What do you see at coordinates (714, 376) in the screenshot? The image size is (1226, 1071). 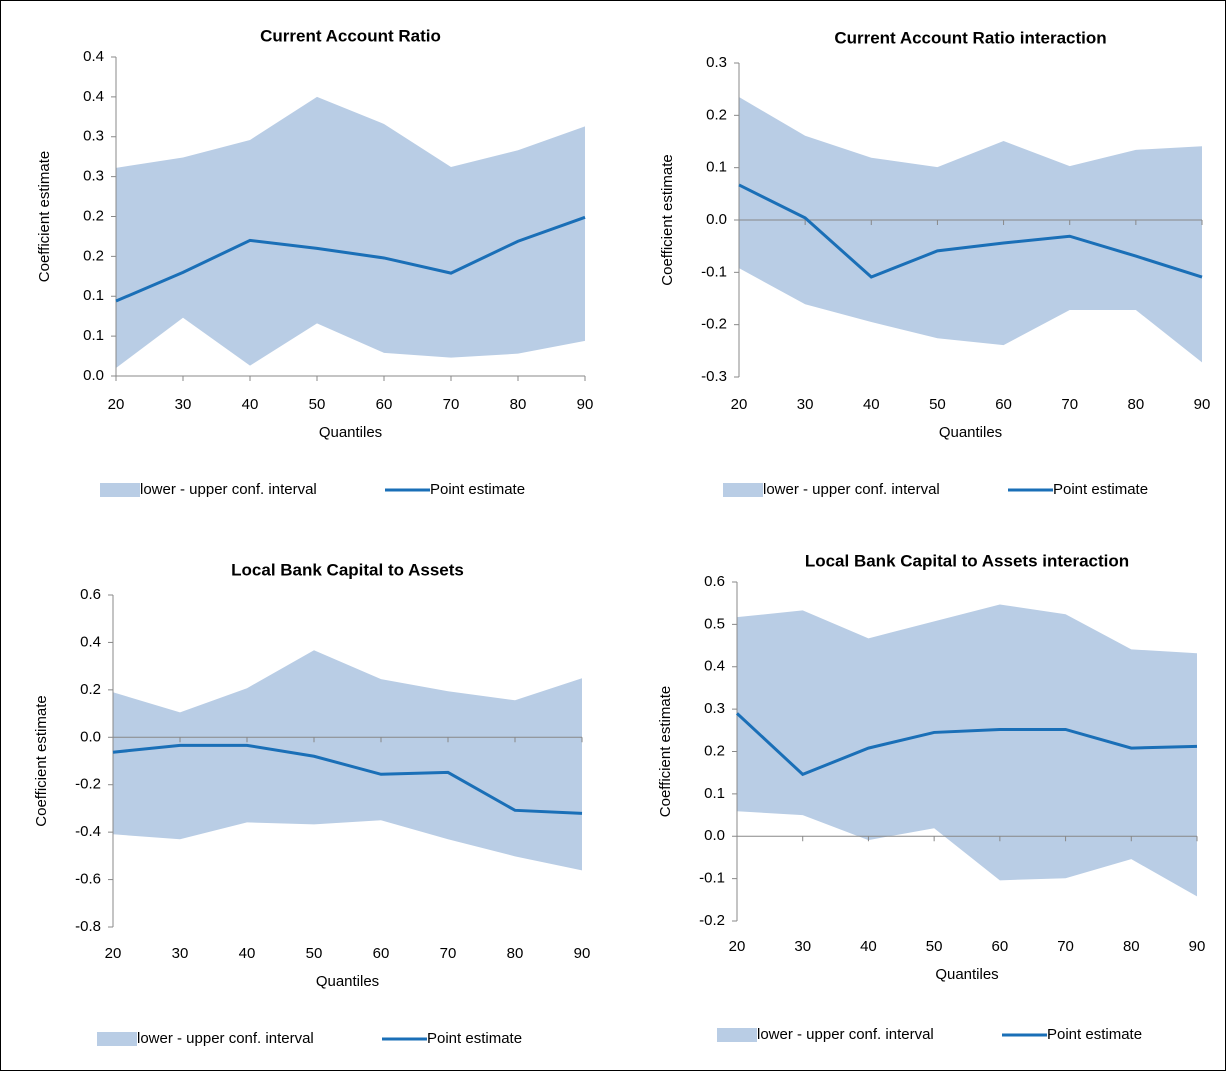 I see `y-tick-label: -0.3` at bounding box center [714, 376].